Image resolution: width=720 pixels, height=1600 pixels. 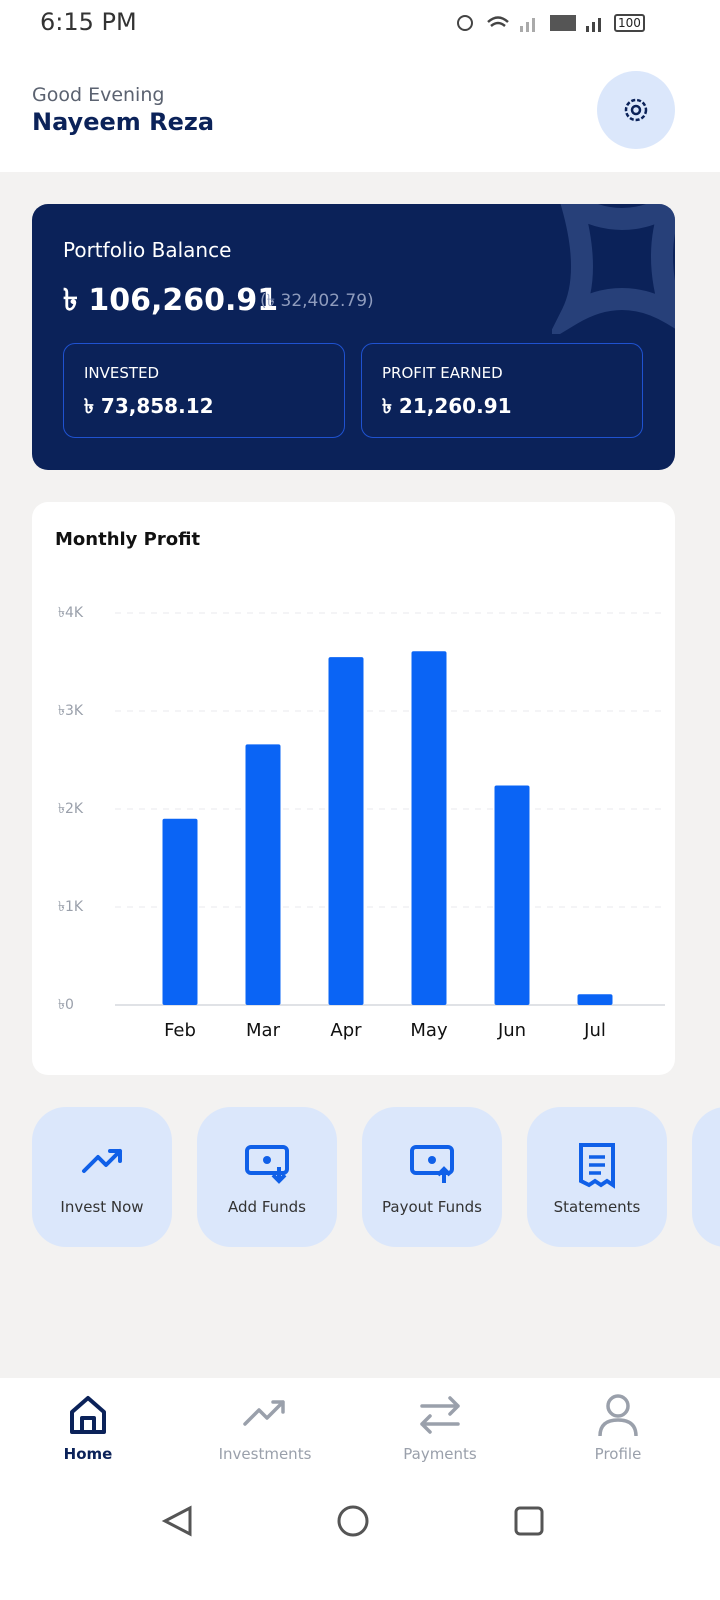 What do you see at coordinates (265, 1454) in the screenshot?
I see `nav-label: Investments` at bounding box center [265, 1454].